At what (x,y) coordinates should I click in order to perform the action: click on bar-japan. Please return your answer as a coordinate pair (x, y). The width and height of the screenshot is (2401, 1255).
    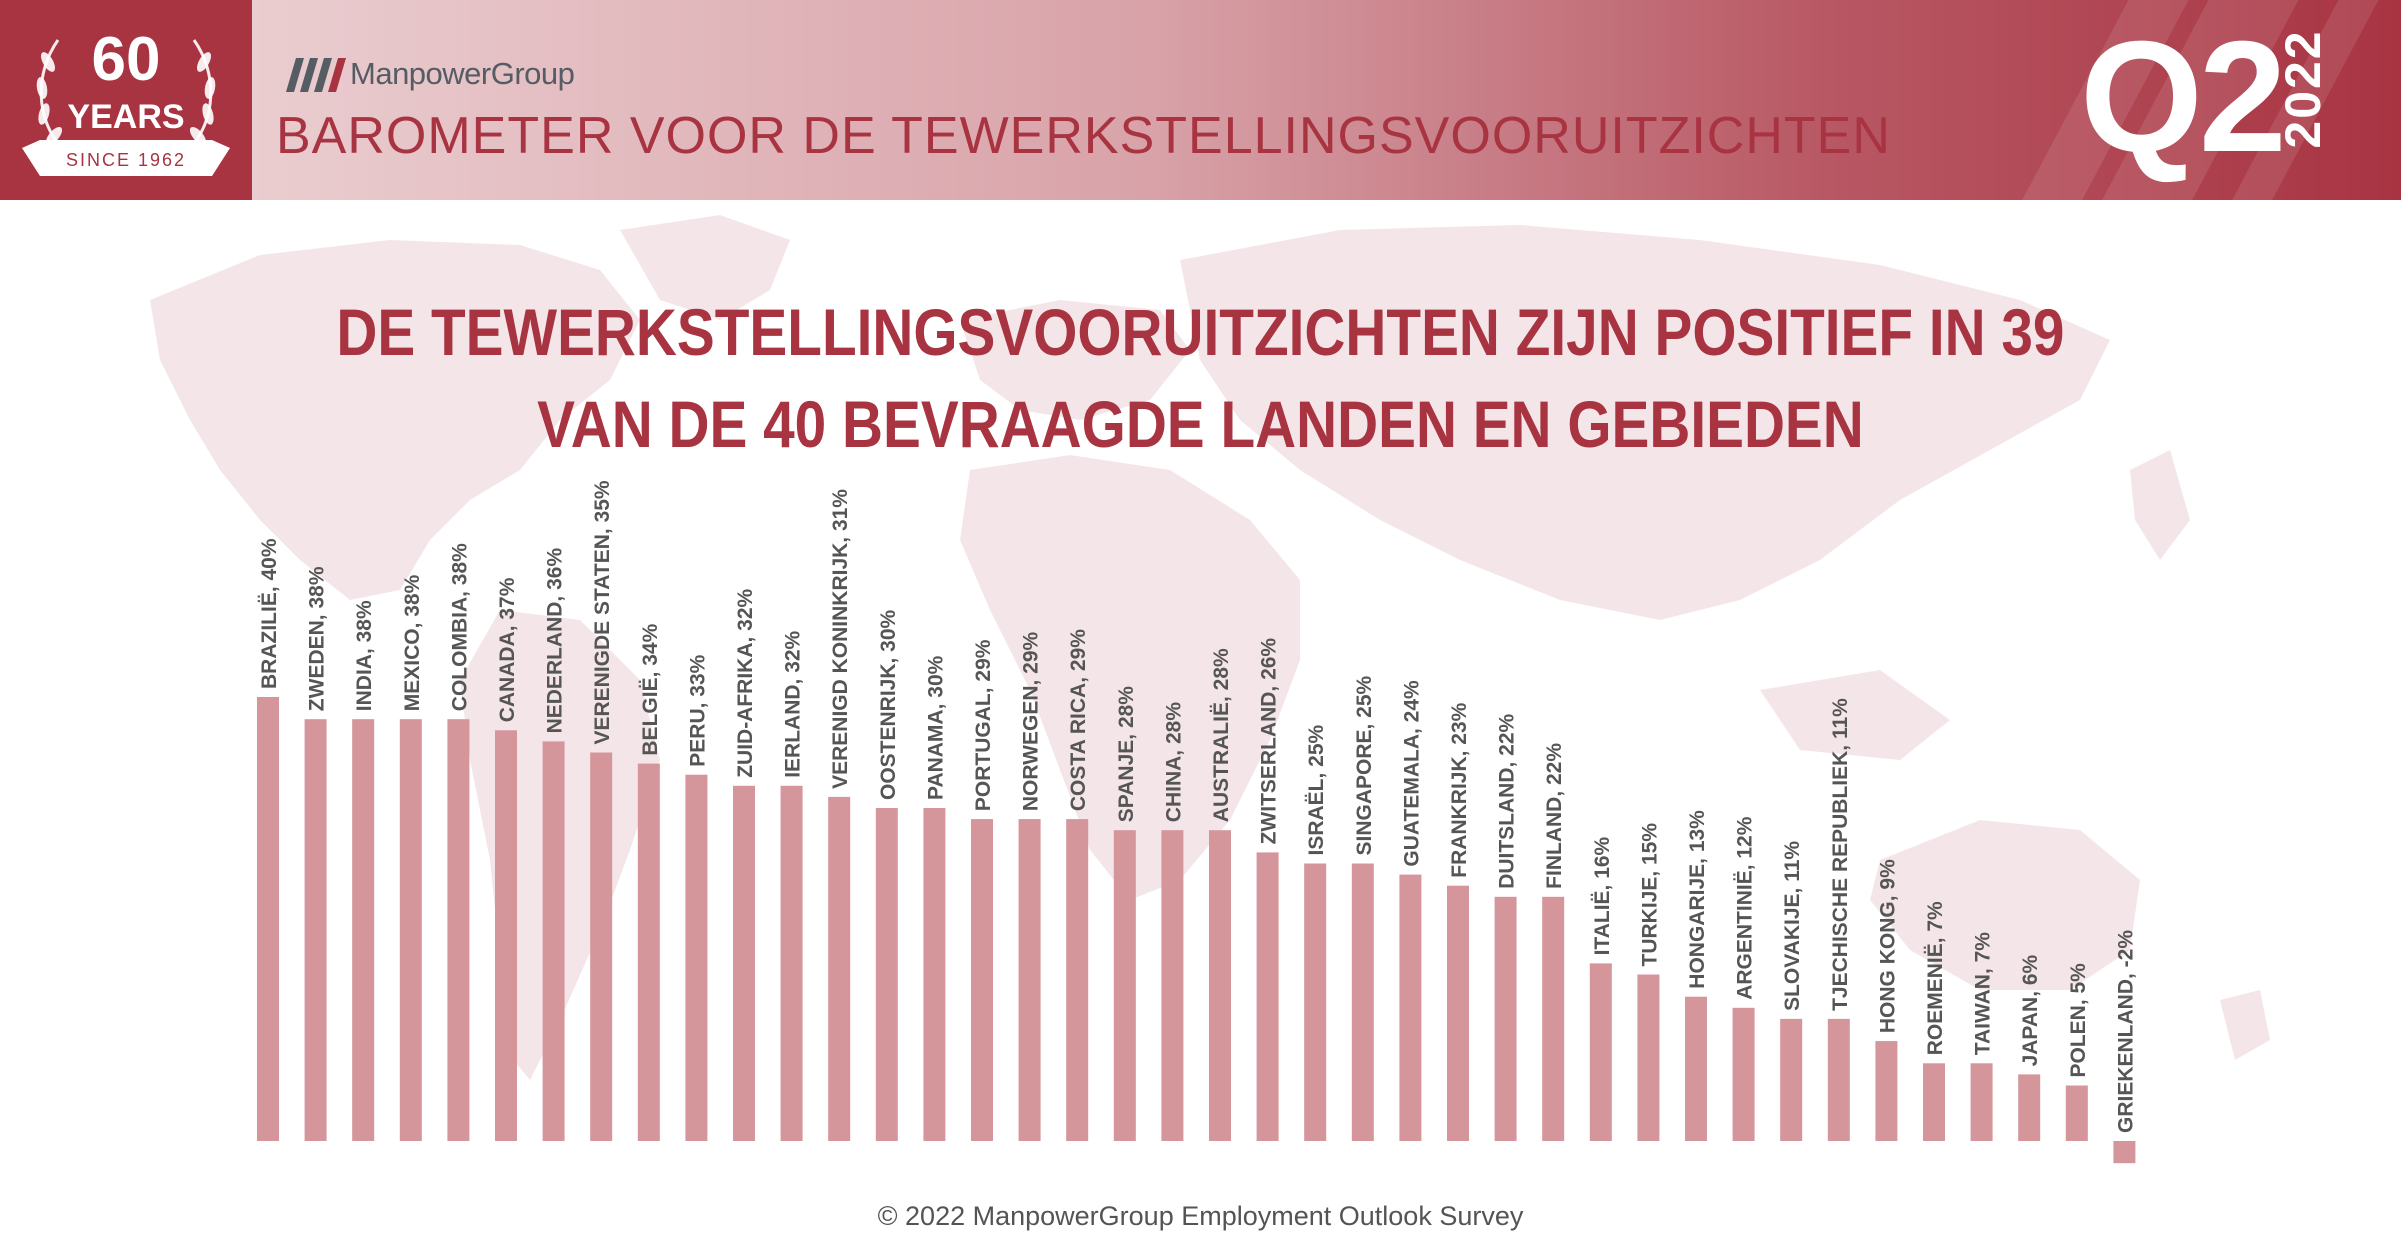
    Looking at the image, I should click on (2029, 1107).